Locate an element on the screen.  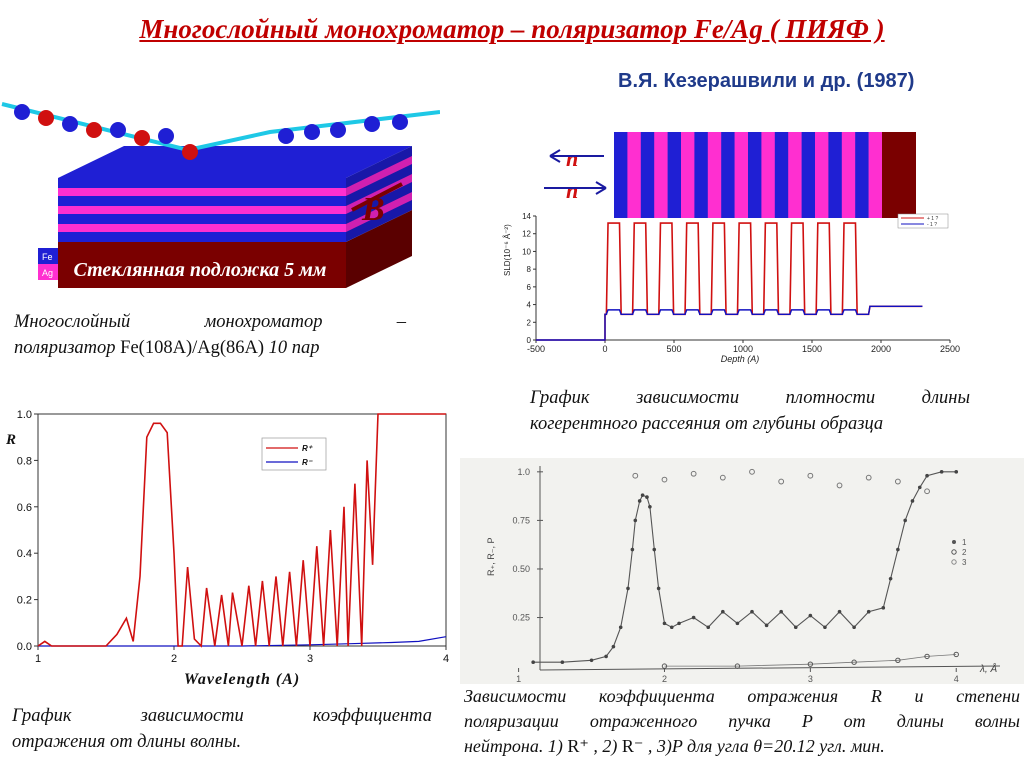
exp-legend: 1 2 3 is located at coordinates (959, 552).